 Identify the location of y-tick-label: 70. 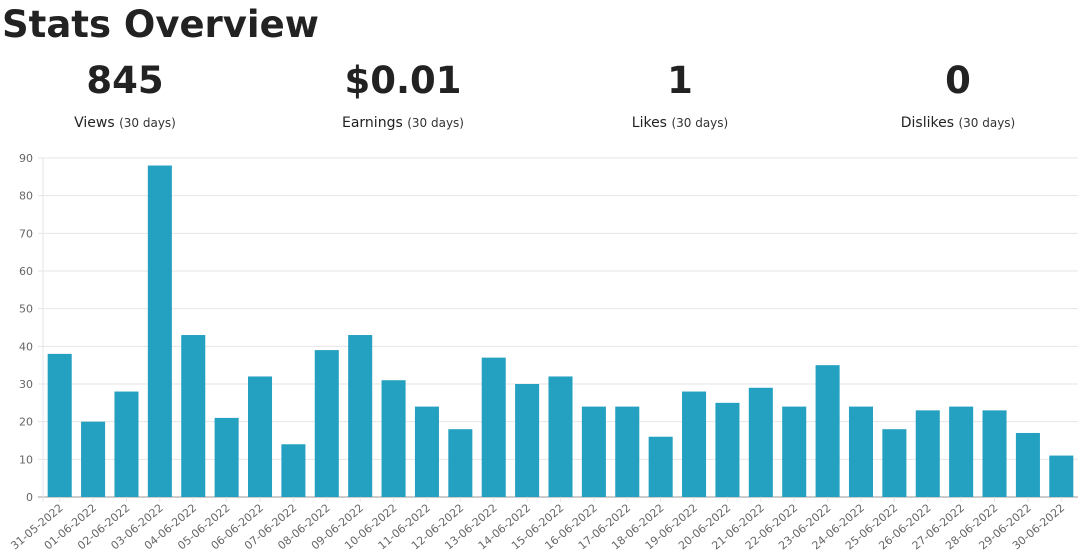
(26, 233).